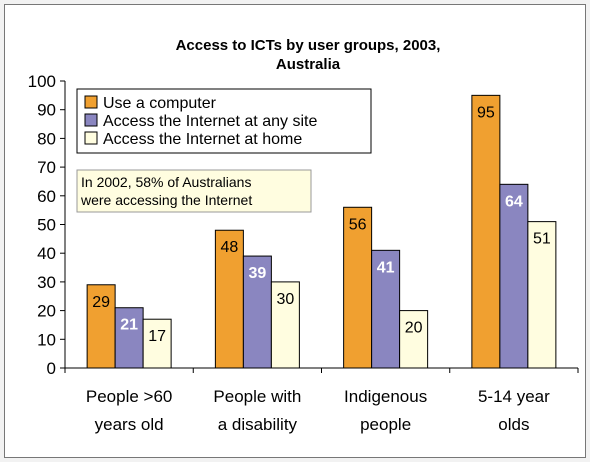 The width and height of the screenshot is (590, 462). What do you see at coordinates (358, 224) in the screenshot?
I see `data-label: 56` at bounding box center [358, 224].